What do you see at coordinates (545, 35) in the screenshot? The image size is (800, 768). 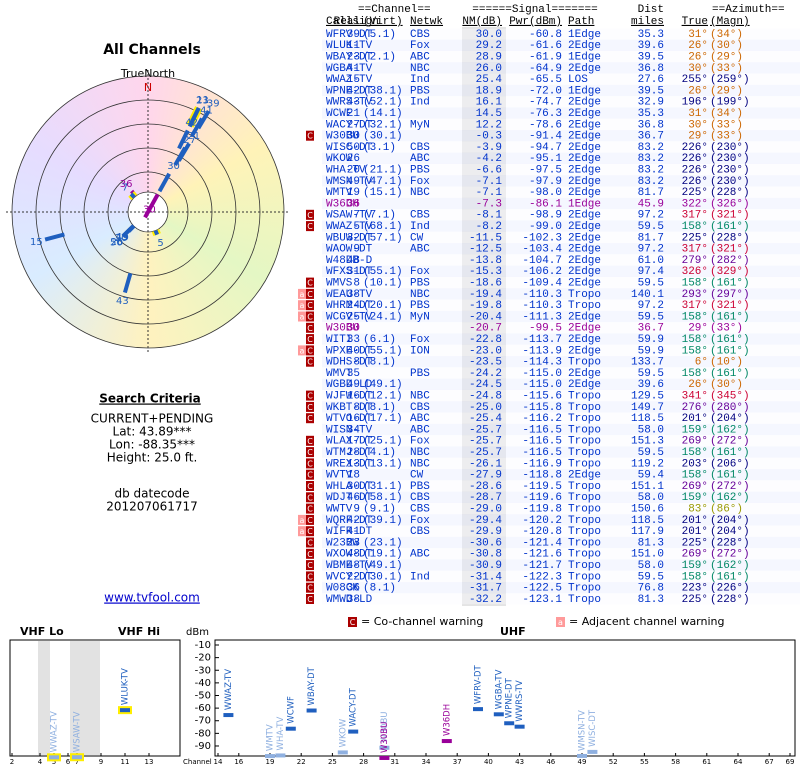 I see `table-cell: -60.8` at bounding box center [545, 35].